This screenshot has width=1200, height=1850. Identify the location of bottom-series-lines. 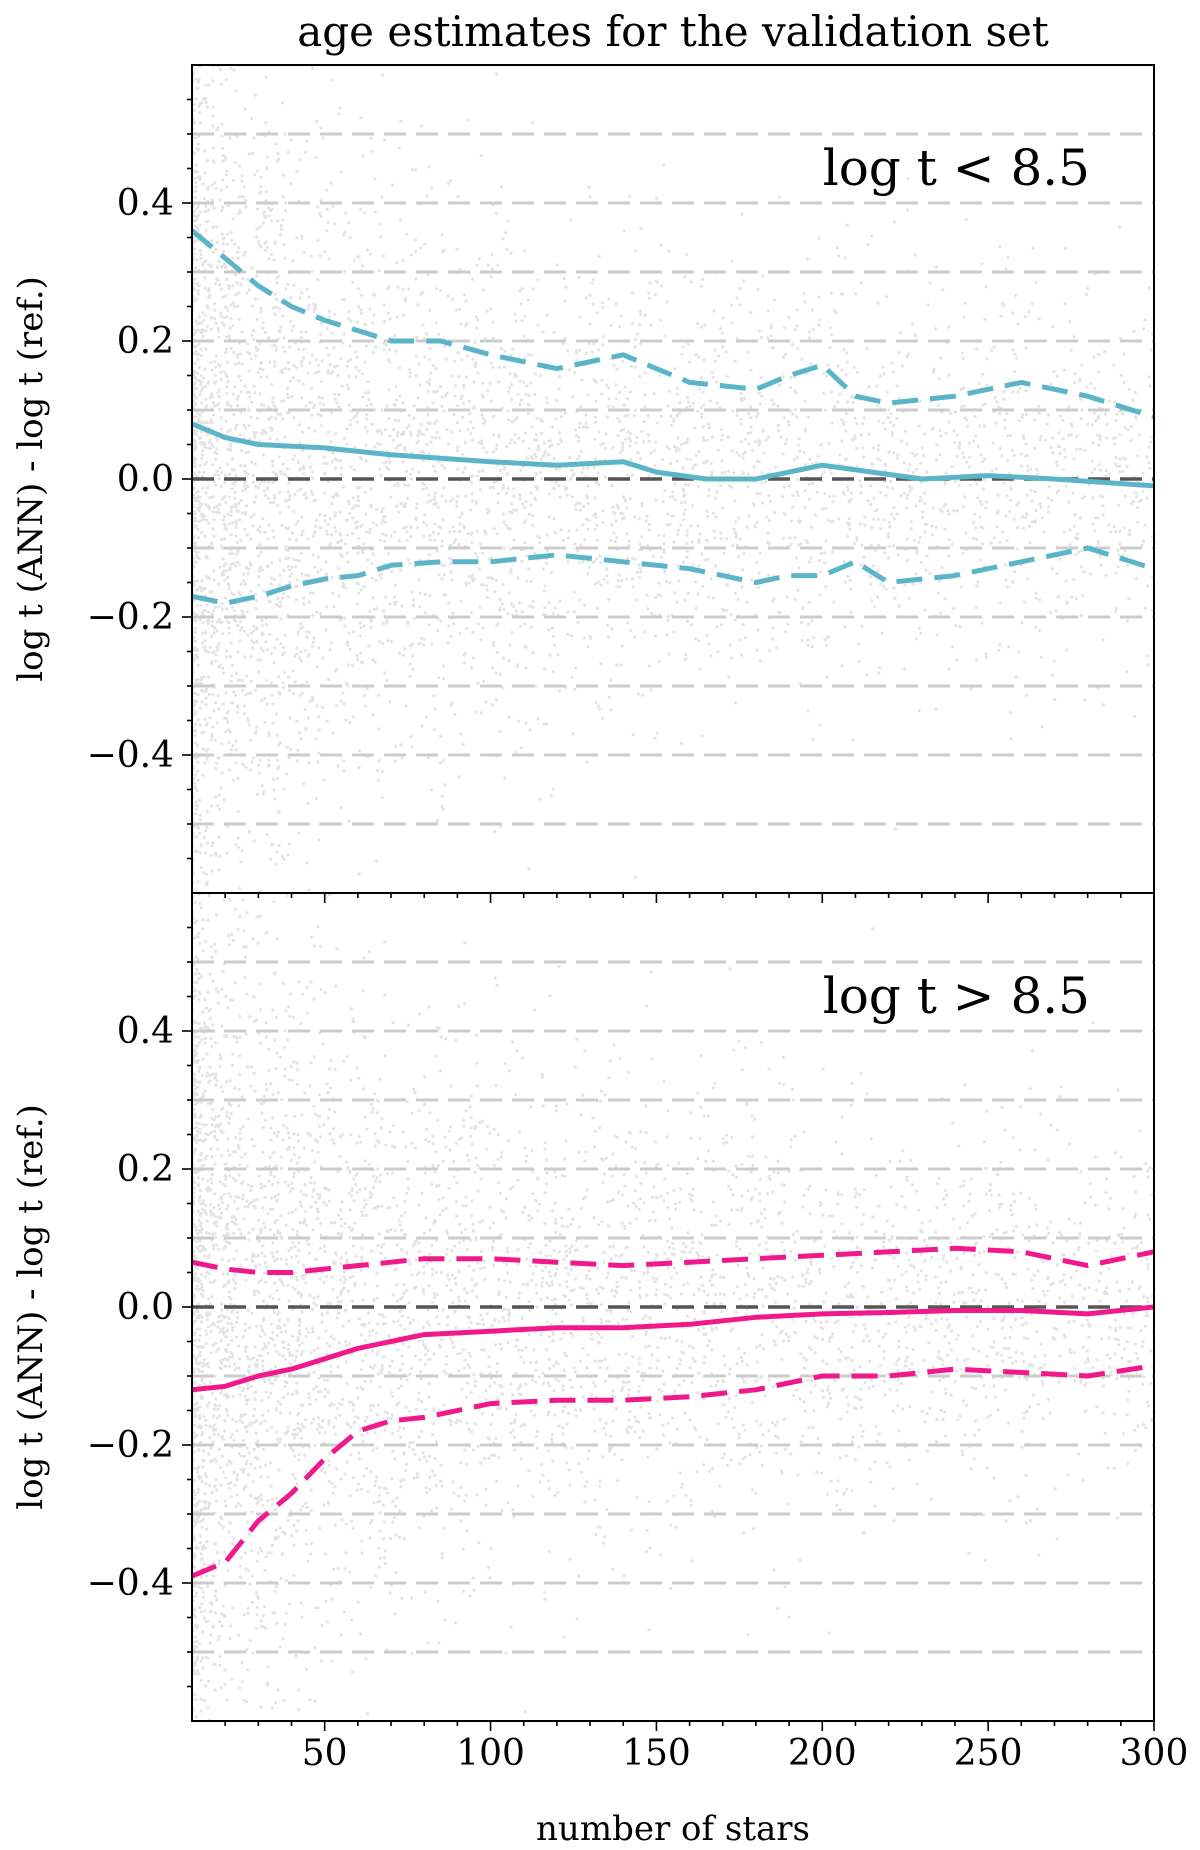
(673, 1412).